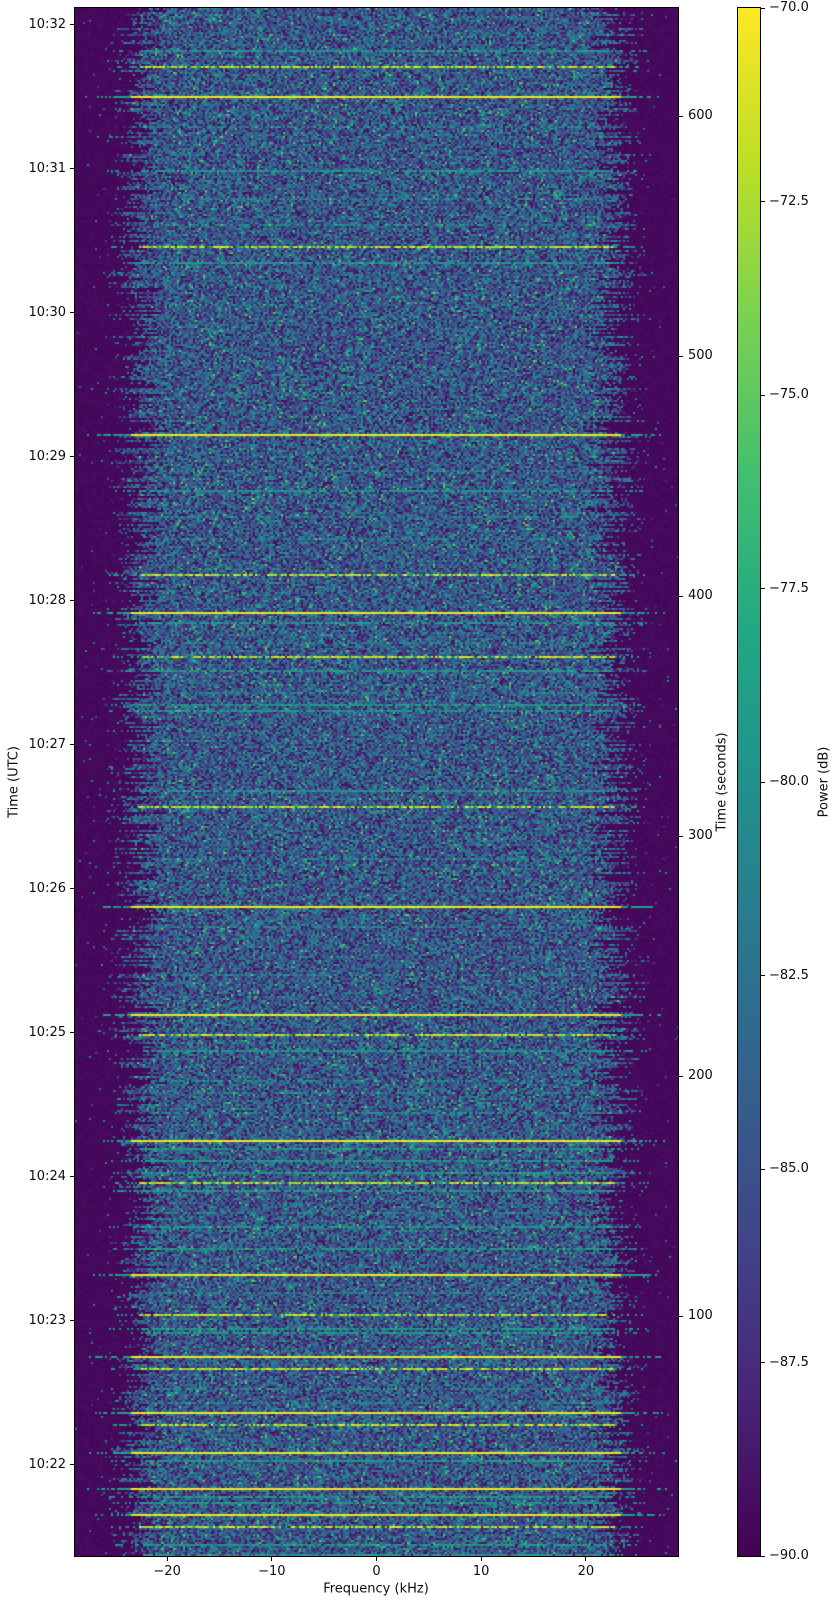  What do you see at coordinates (47, 600) in the screenshot?
I see `time-utc-tick-label: 10:28` at bounding box center [47, 600].